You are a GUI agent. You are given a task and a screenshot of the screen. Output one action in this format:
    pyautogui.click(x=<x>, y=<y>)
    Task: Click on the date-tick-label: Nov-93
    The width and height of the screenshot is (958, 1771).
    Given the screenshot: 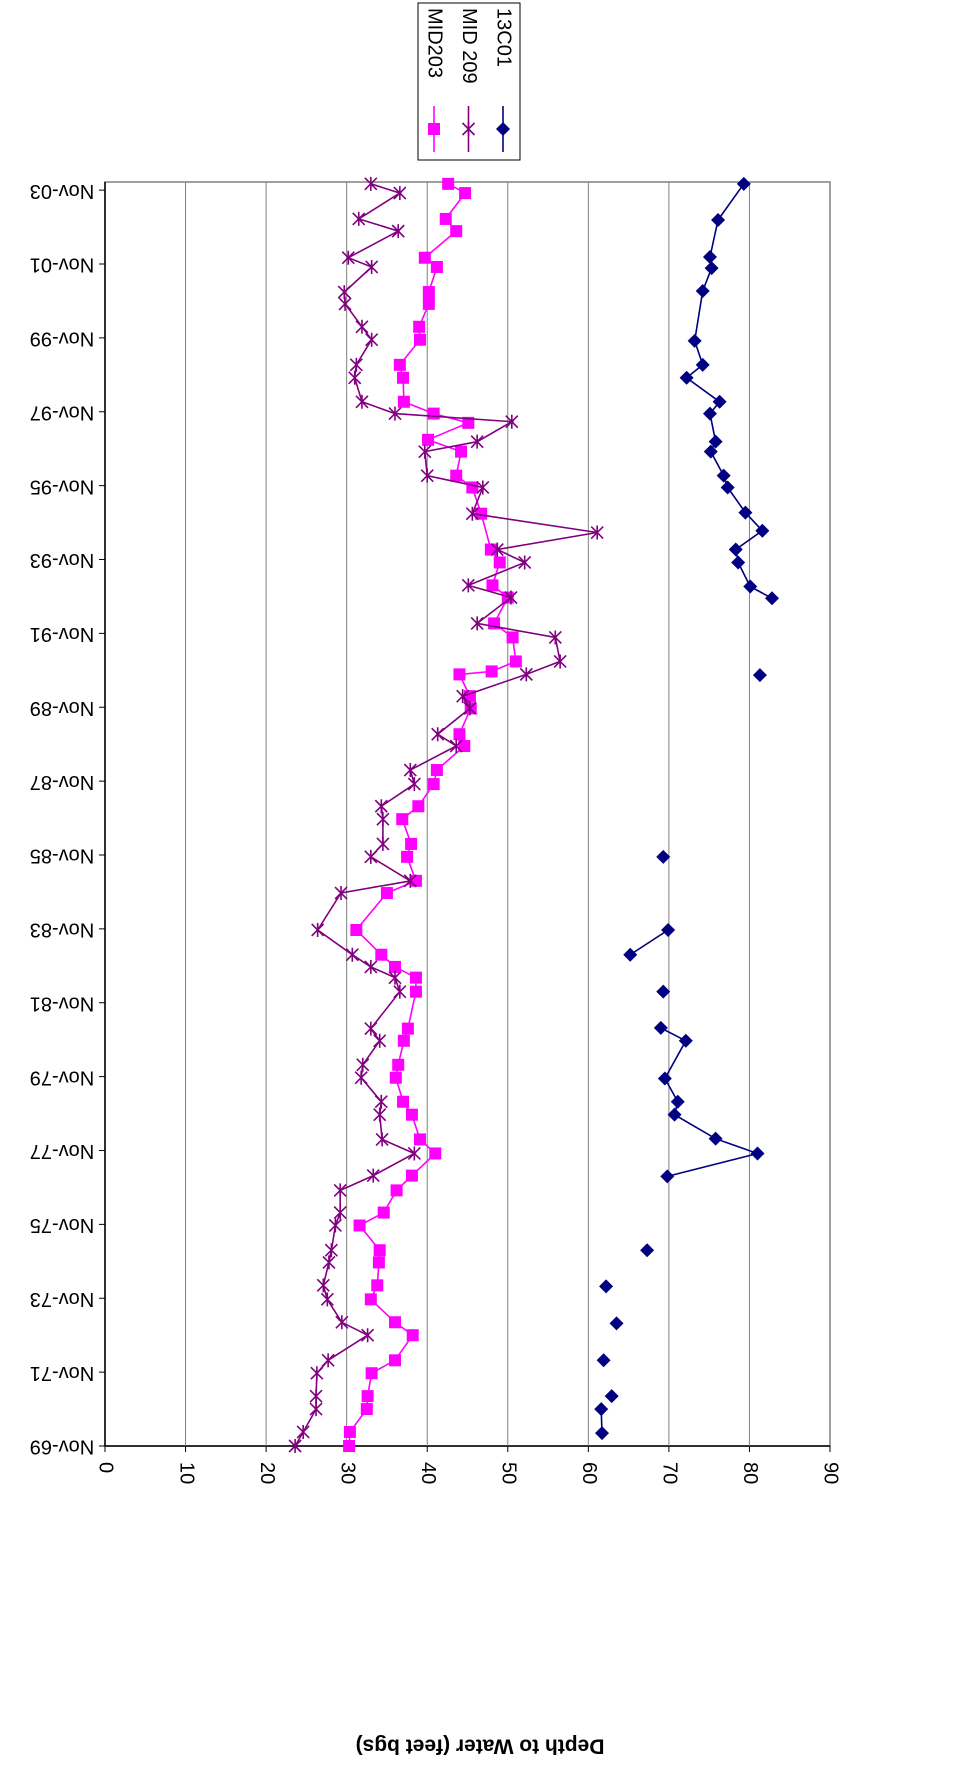 What is the action you would take?
    pyautogui.click(x=62, y=560)
    